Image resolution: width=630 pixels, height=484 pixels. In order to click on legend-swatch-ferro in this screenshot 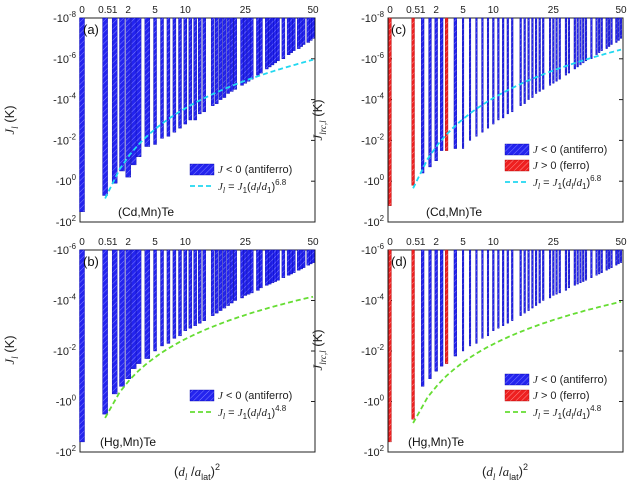, I will do `click(517, 395)`.